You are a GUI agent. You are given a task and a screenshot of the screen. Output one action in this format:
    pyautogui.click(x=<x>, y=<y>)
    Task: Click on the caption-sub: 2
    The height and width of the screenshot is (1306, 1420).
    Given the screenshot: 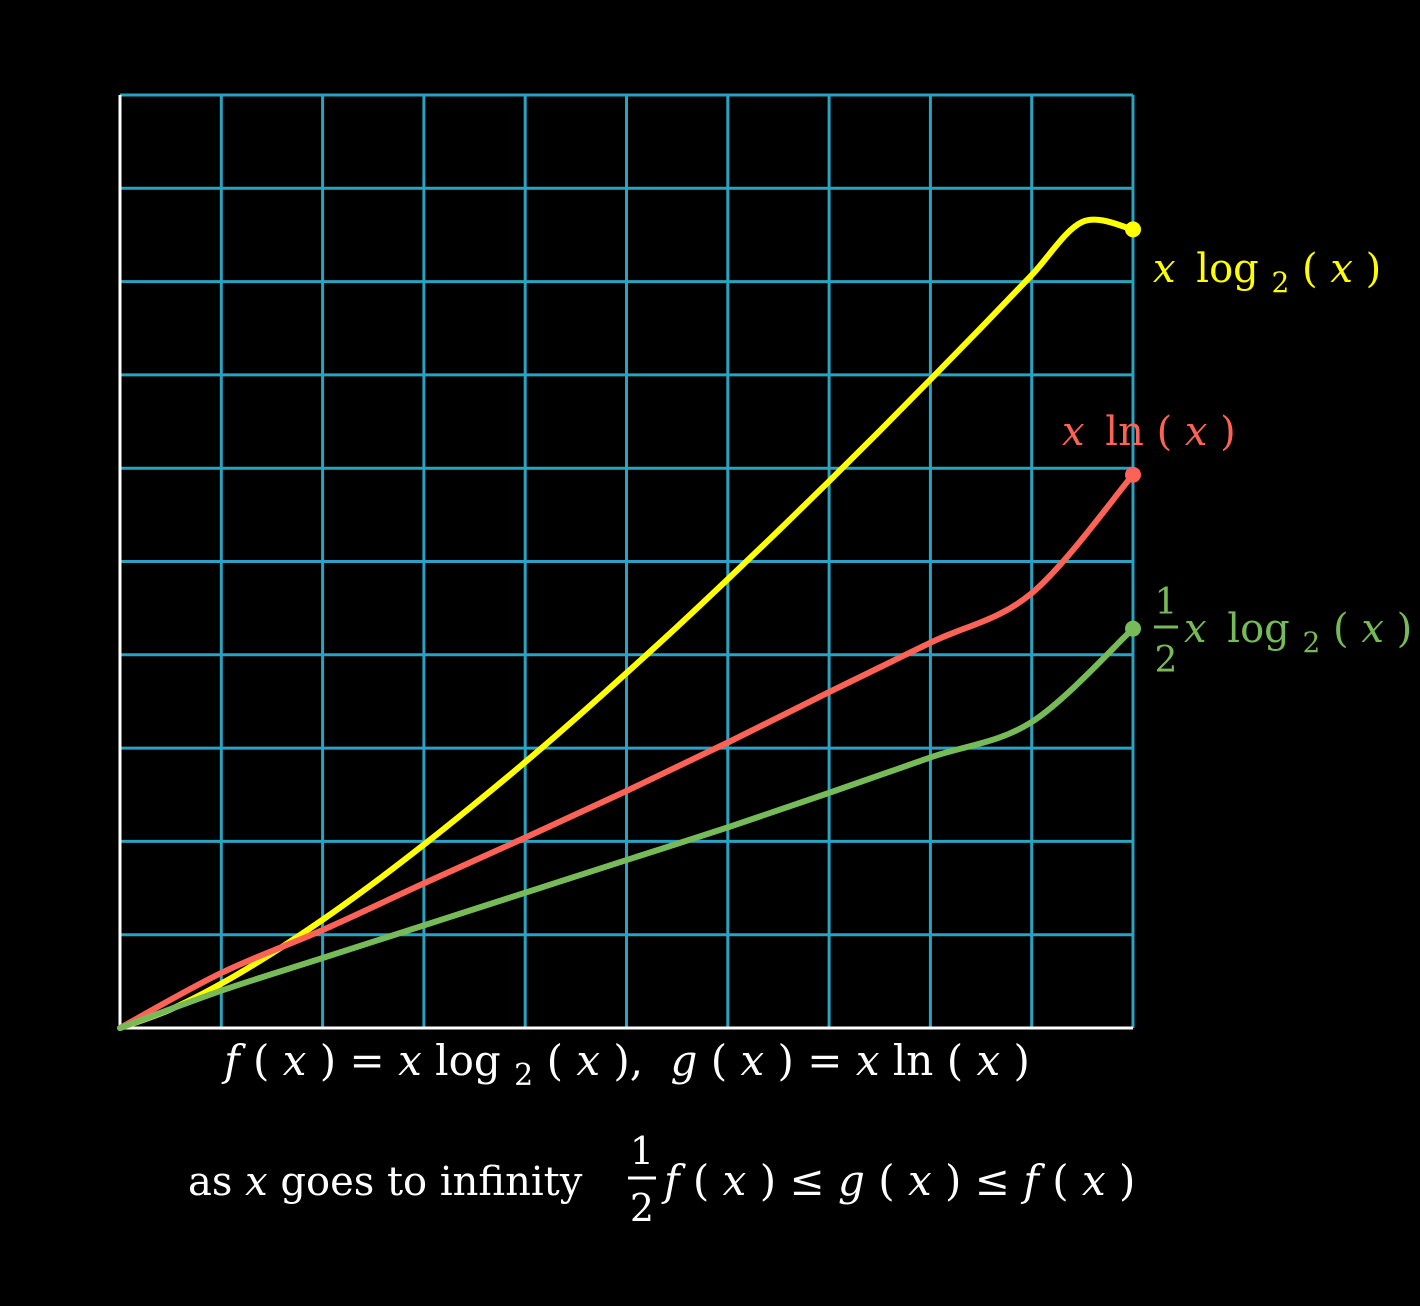 What is the action you would take?
    pyautogui.click(x=523, y=1075)
    